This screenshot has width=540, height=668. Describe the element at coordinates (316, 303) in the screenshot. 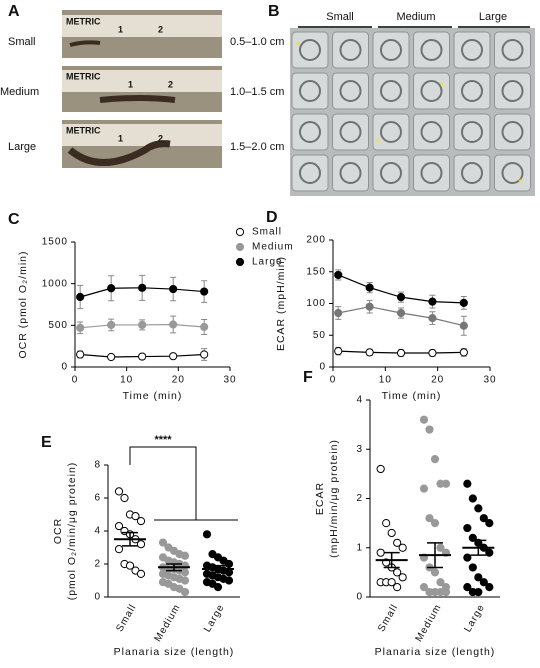

I see `y-tick-label: 100` at that location.